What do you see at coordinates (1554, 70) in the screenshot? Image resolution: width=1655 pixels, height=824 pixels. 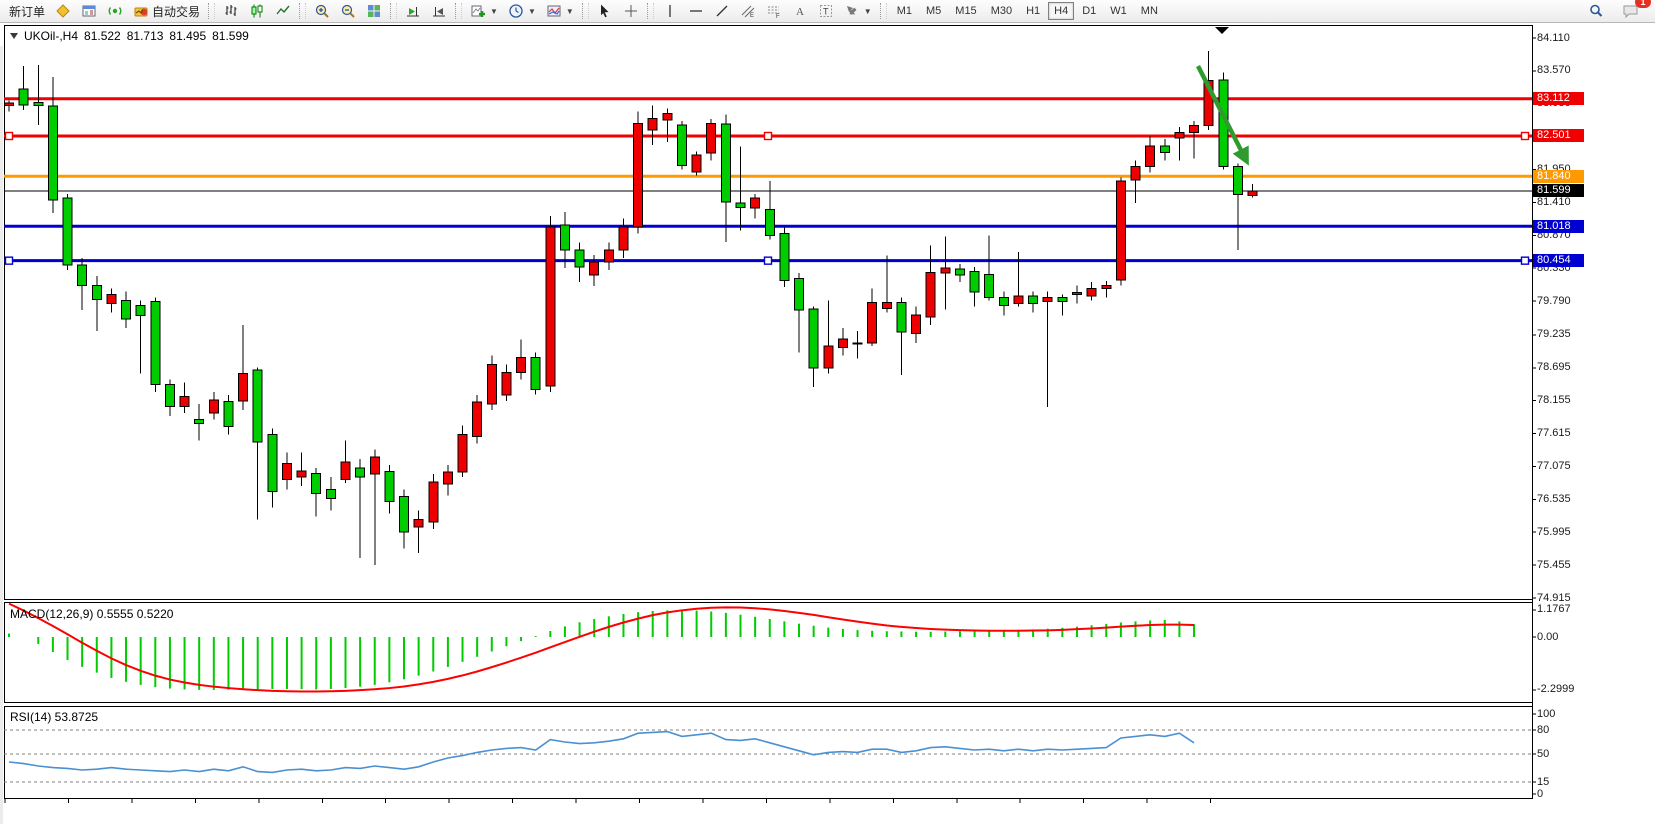 I see `price-axis-tick: 83.570` at bounding box center [1554, 70].